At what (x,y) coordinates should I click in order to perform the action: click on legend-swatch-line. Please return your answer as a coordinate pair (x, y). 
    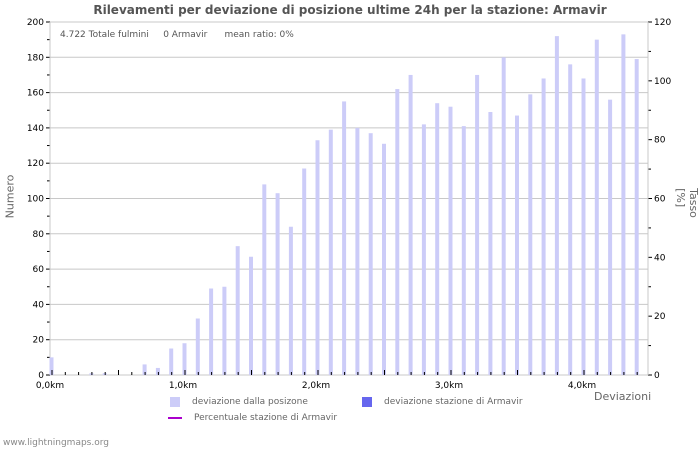
    Looking at the image, I should click on (175, 418).